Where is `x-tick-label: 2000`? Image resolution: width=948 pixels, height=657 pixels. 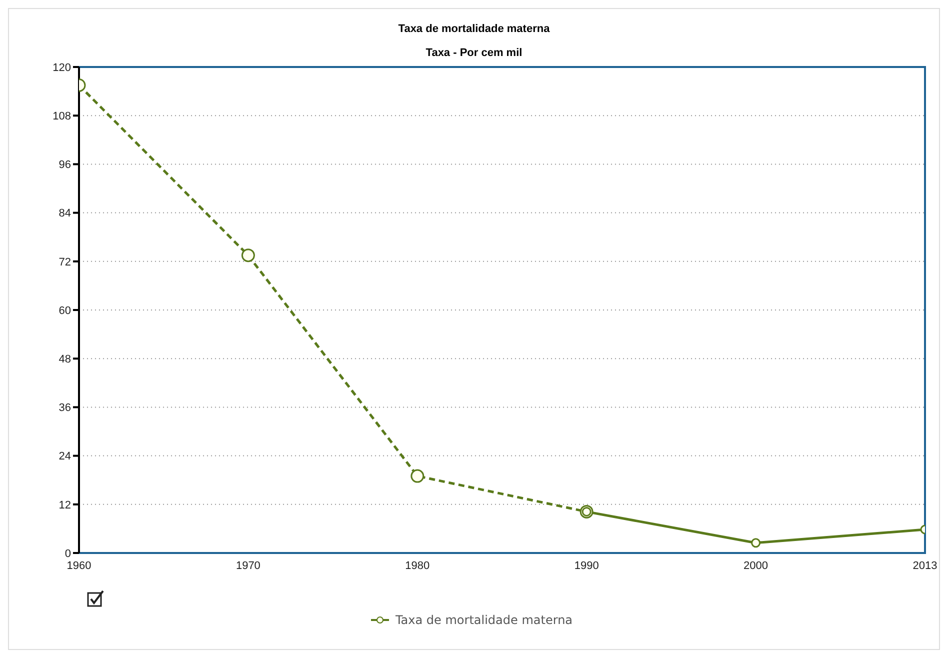 x-tick-label: 2000 is located at coordinates (756, 566).